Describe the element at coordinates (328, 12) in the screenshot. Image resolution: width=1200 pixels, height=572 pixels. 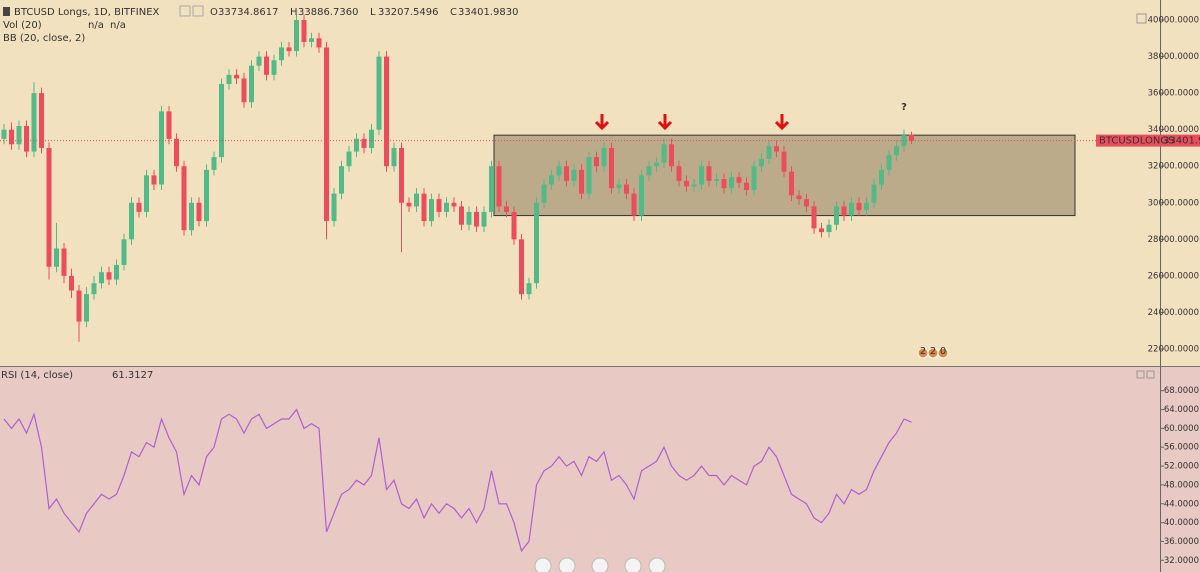
I see `ohlc-value: 33886.7360` at that location.